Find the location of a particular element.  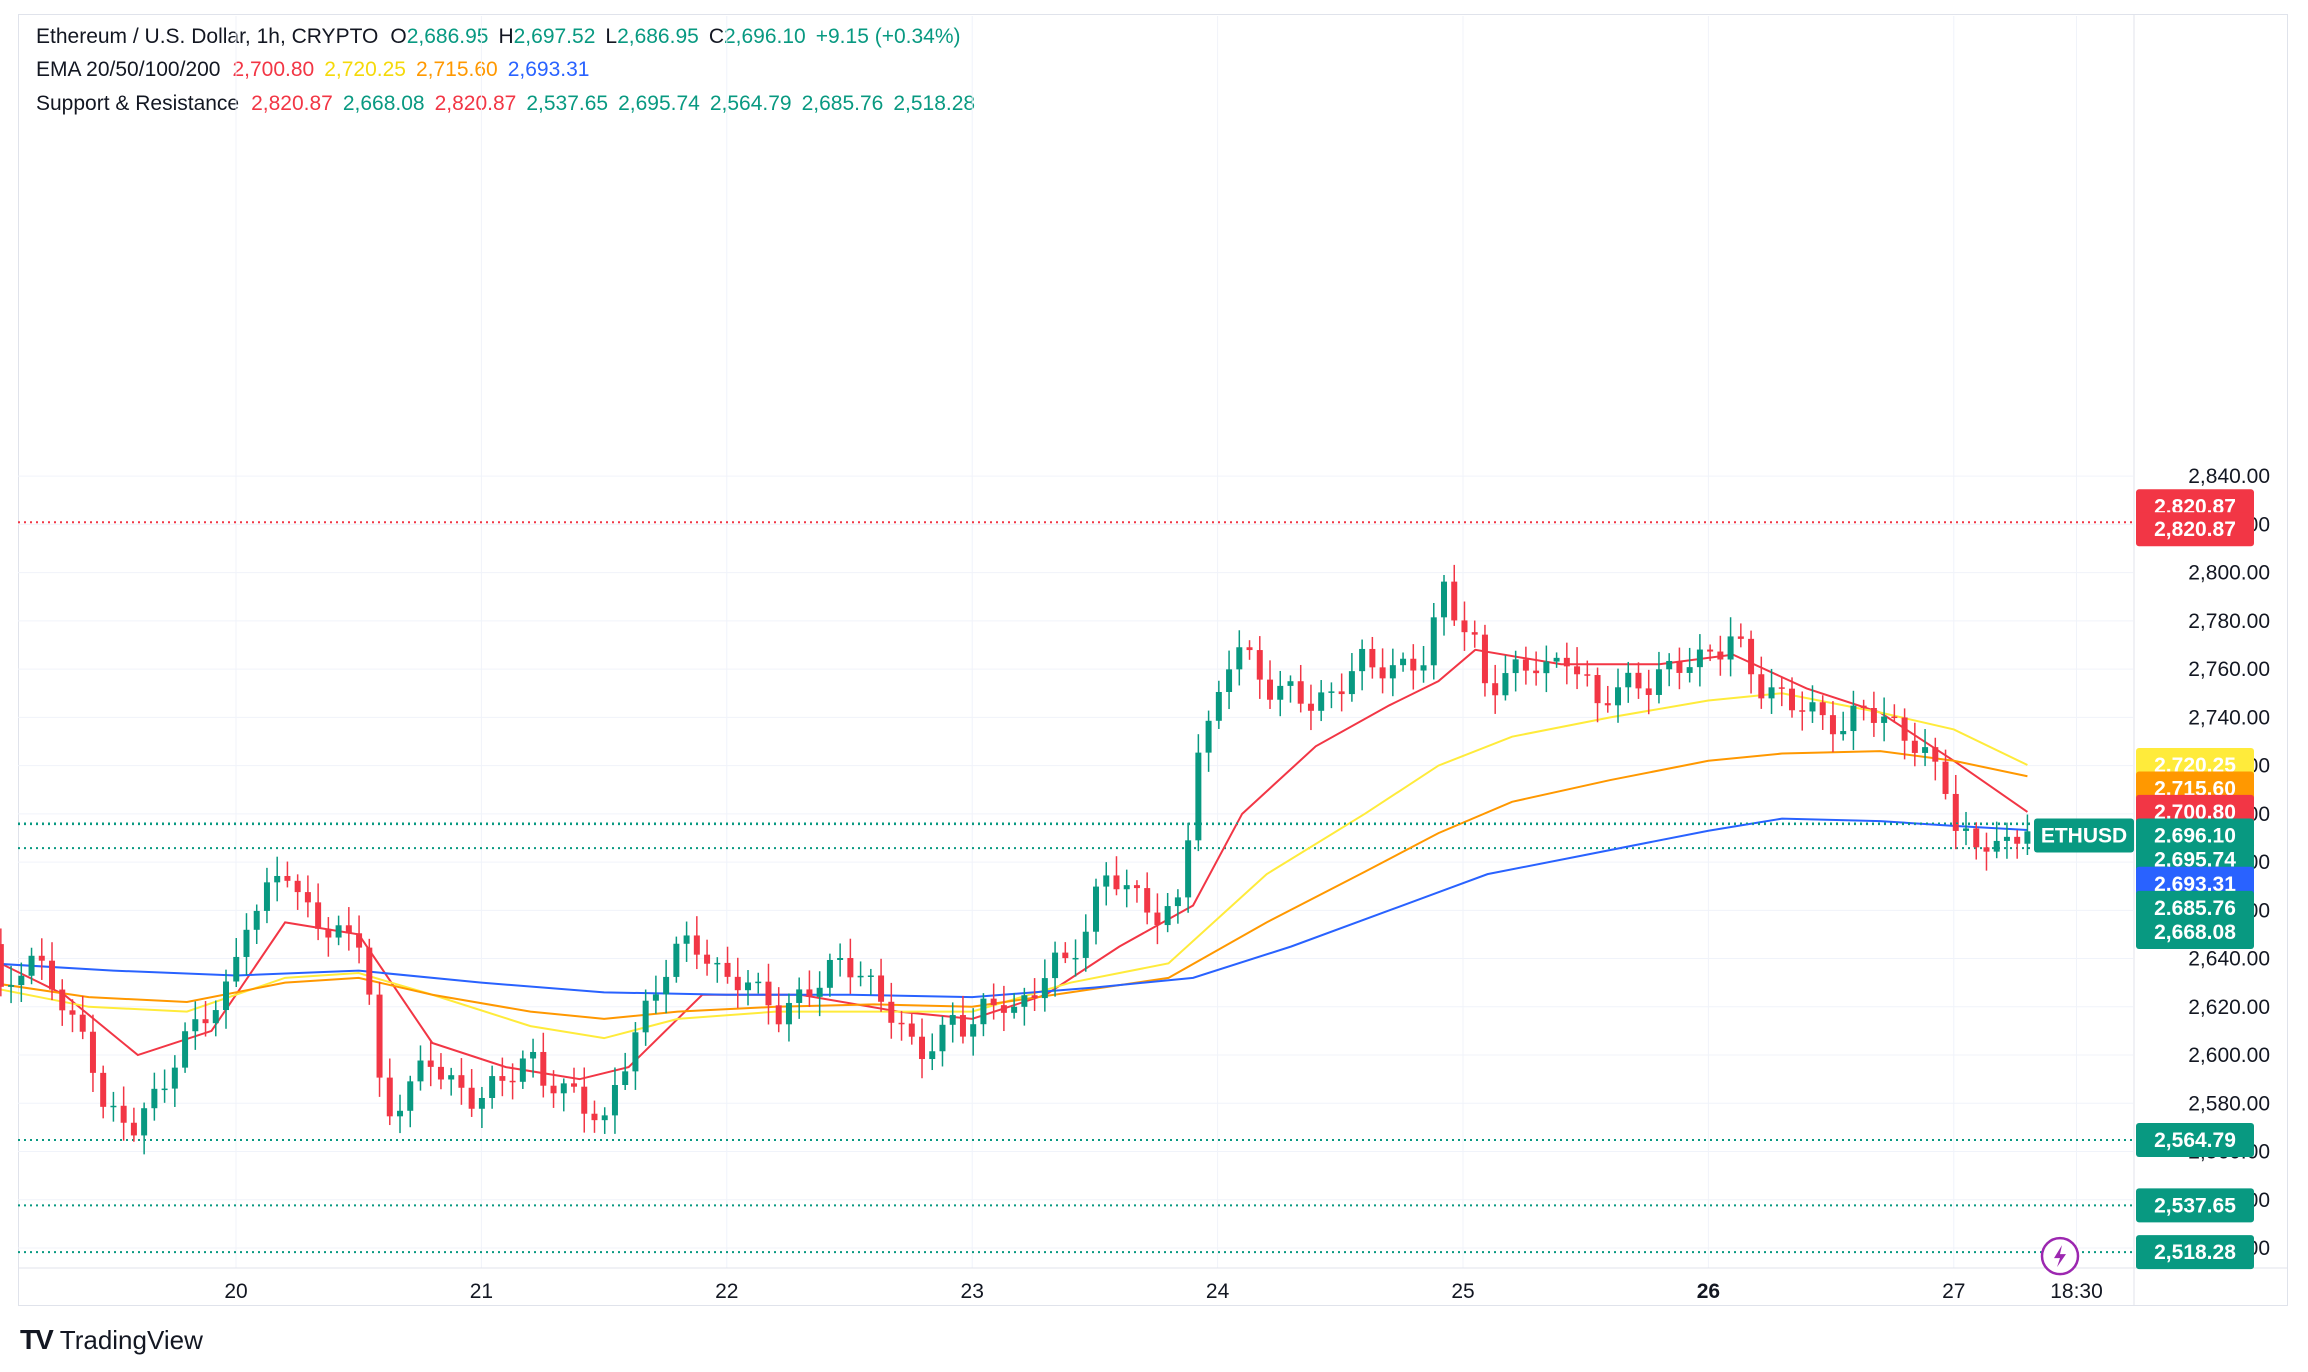

lightning-bolt-icon is located at coordinates (2060, 1256).